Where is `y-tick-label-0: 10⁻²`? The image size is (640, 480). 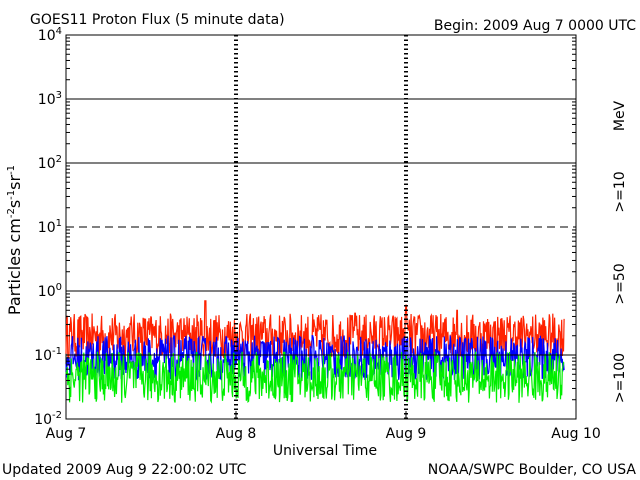 y-tick-label-0: 10⁻² is located at coordinates (48, 419).